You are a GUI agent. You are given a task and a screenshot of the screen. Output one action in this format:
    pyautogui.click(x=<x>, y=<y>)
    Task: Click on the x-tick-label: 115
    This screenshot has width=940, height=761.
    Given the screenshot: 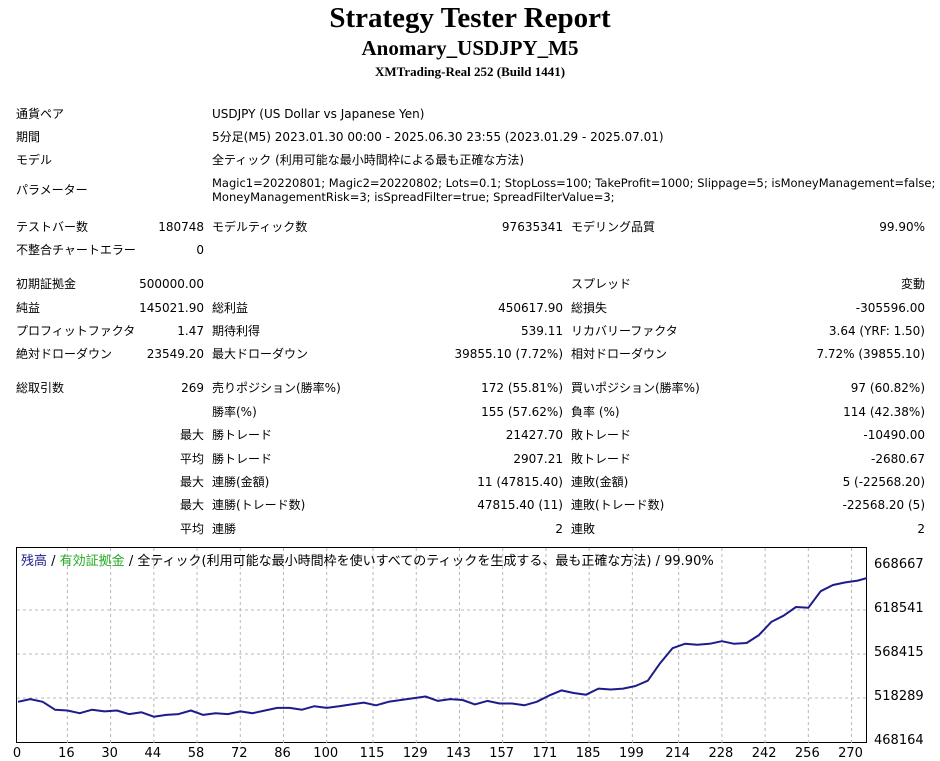 What is the action you would take?
    pyautogui.click(x=372, y=753)
    